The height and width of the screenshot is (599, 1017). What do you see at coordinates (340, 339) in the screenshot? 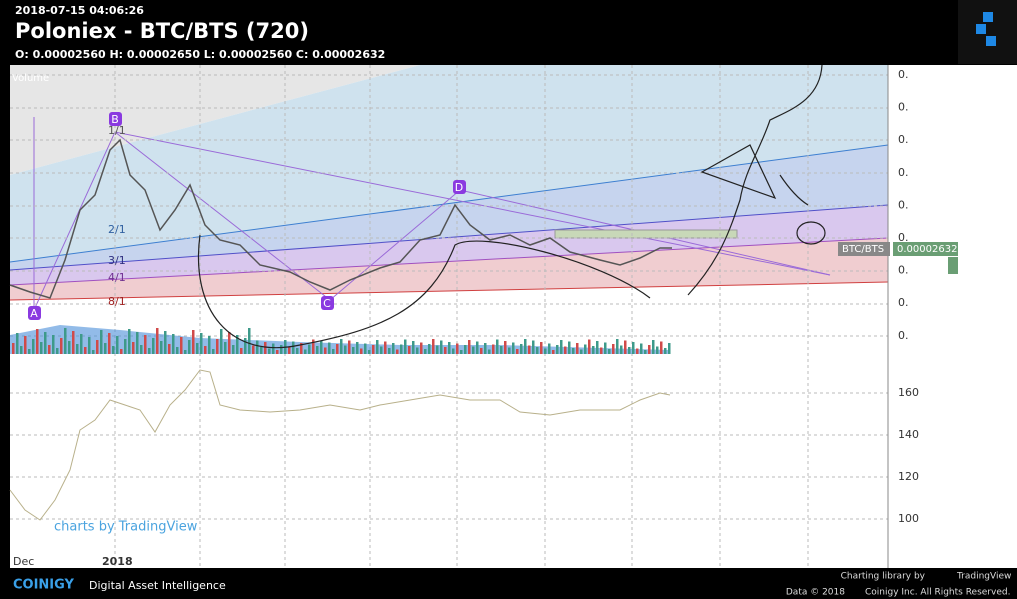
I see `volume` at bounding box center [340, 339].